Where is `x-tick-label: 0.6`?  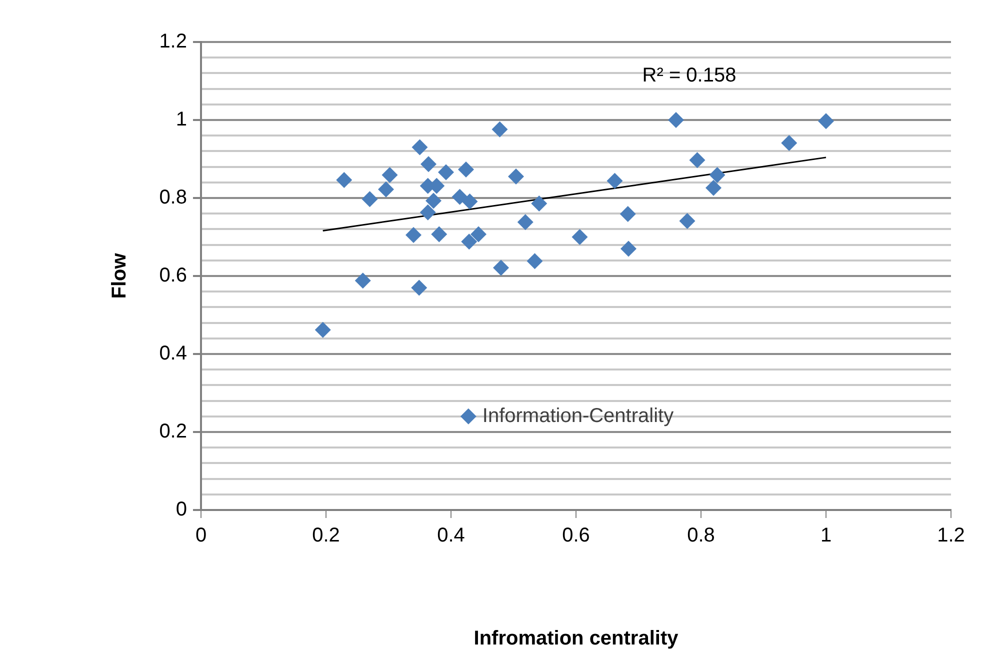 x-tick-label: 0.6 is located at coordinates (576, 535).